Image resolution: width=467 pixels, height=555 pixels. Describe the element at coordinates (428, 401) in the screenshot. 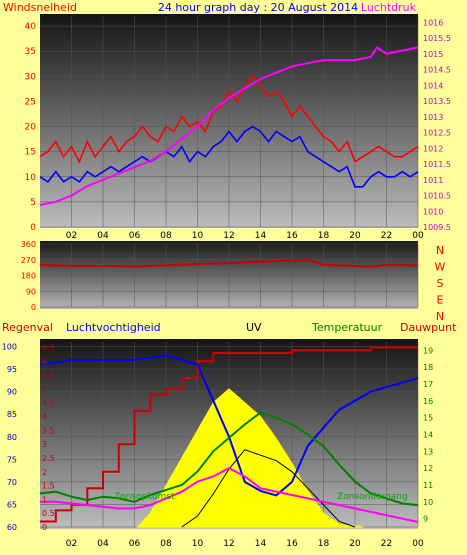

I see `temperature-tick-label: 16` at that location.